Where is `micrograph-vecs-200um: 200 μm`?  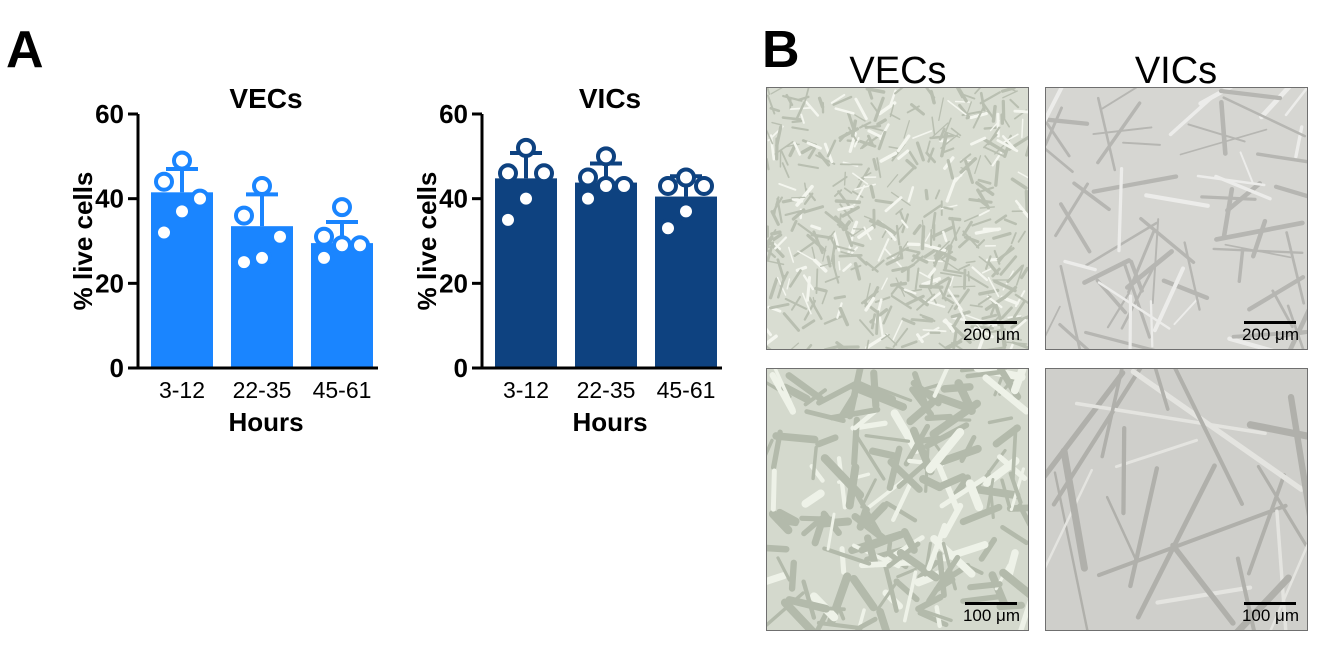 micrograph-vecs-200um: 200 μm is located at coordinates (897, 218).